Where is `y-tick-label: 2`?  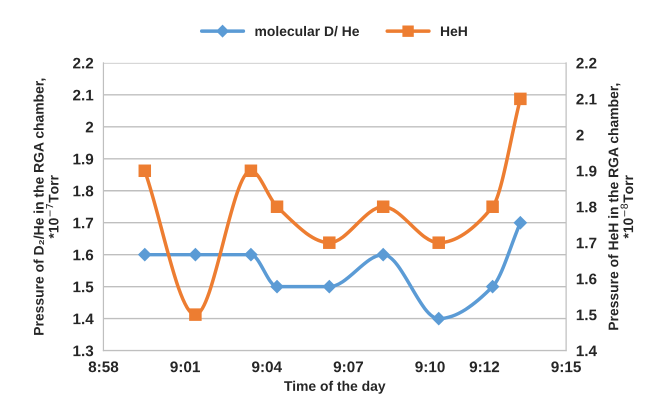
y-tick-label: 2 is located at coordinates (90, 127).